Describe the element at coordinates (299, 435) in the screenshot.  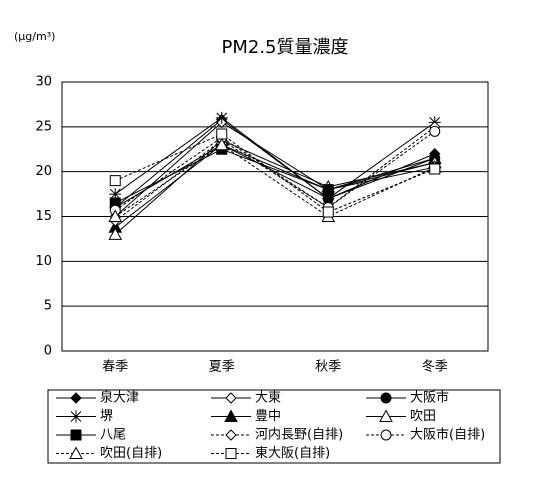
I see `legend-label: 河内長野(自排)` at that location.